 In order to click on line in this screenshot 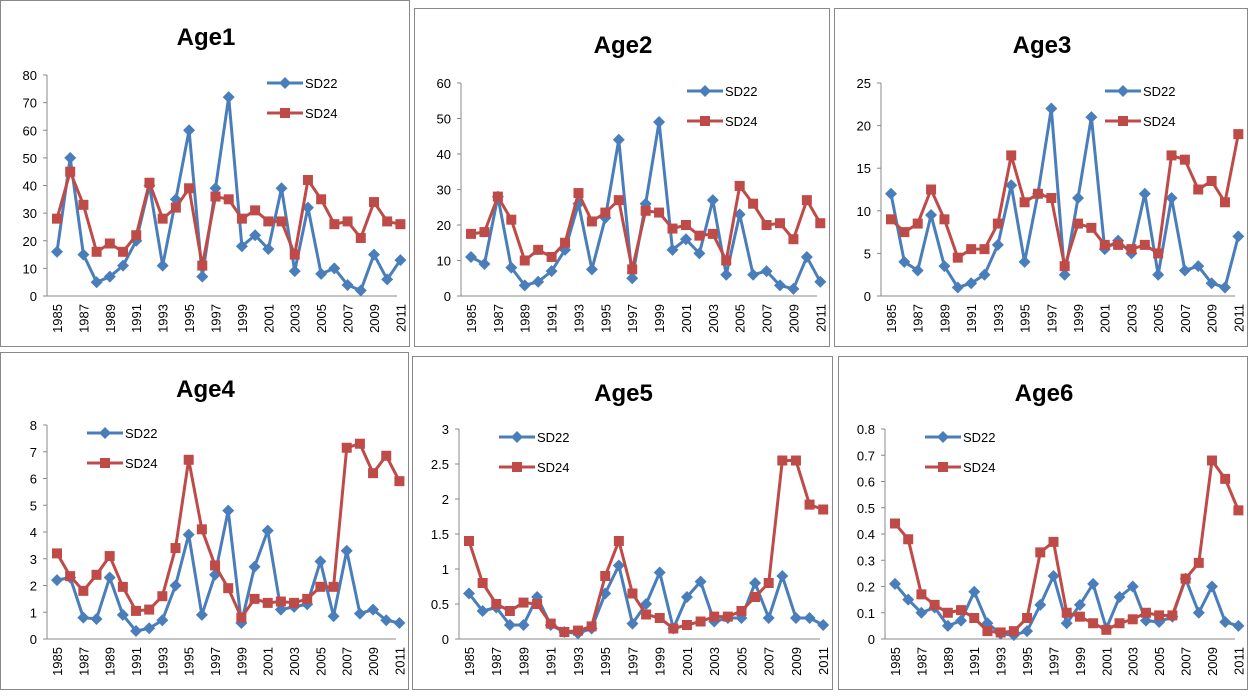, I will do `click(1064, 200)`.